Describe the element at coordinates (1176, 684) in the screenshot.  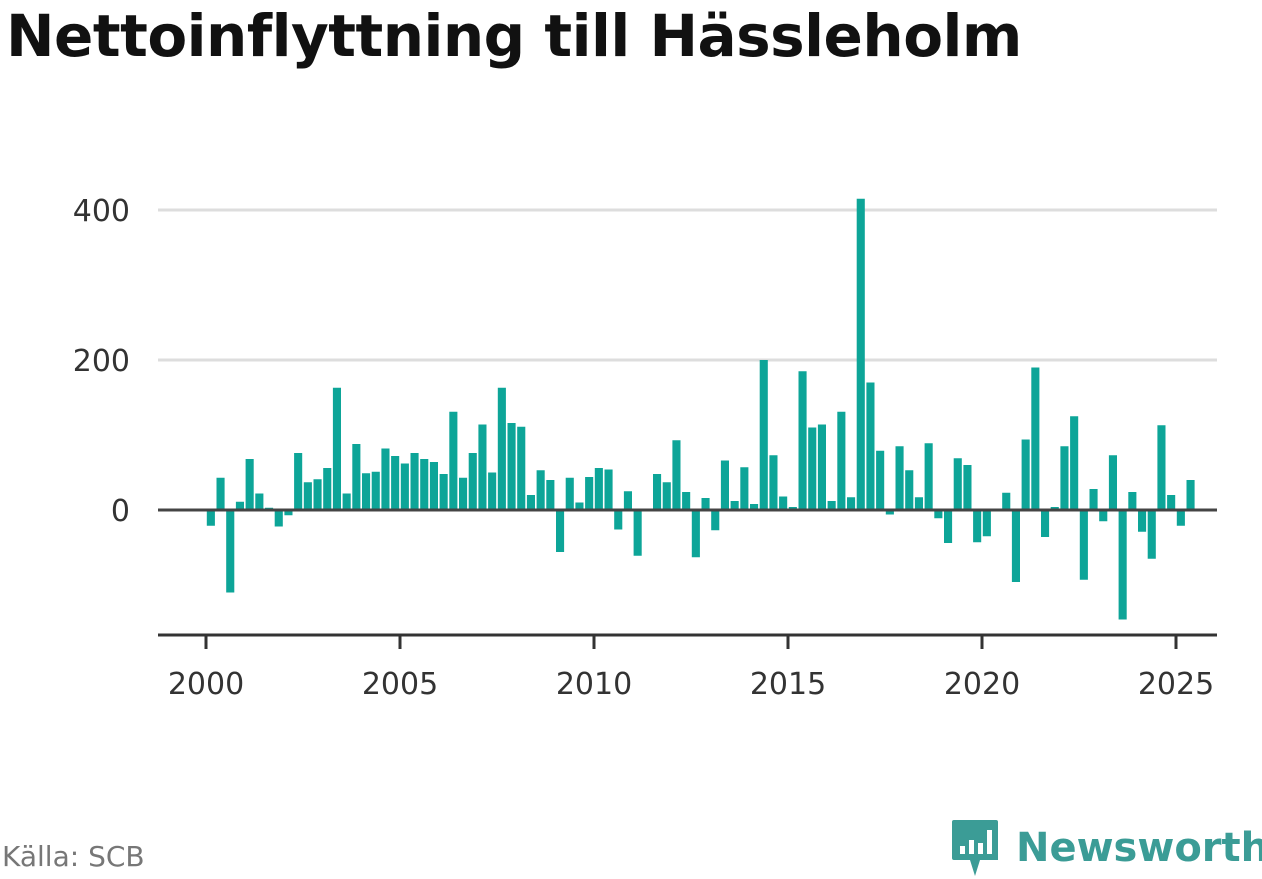
I see `x-tick-label: 2025` at that location.